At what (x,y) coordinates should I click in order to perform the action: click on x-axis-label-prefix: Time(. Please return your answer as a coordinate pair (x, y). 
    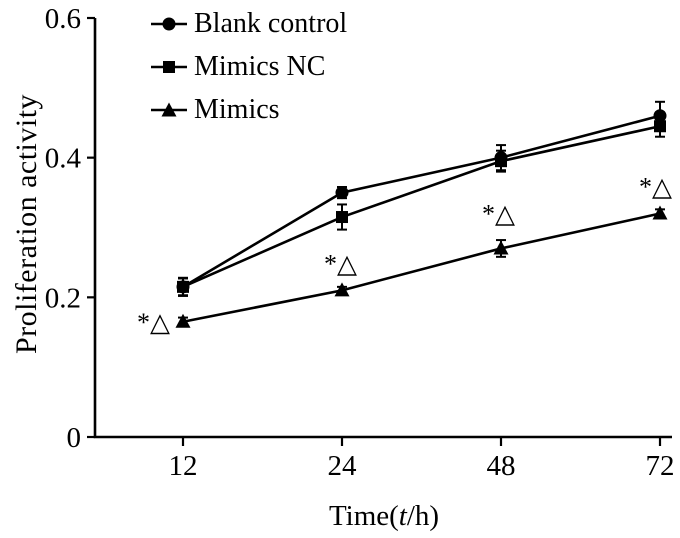
    Looking at the image, I should click on (363, 516).